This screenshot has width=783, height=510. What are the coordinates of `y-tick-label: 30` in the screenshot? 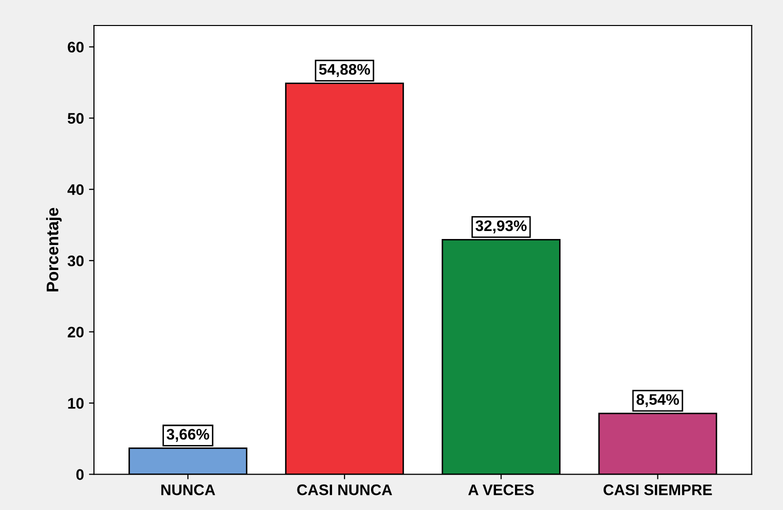 It's located at (76, 260).